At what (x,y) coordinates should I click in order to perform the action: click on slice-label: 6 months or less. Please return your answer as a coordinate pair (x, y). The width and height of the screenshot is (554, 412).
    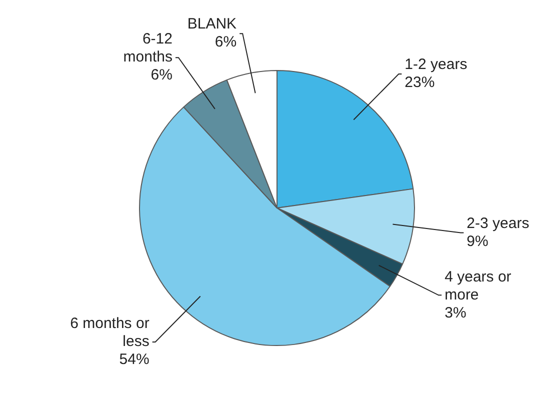
    Looking at the image, I should click on (110, 332).